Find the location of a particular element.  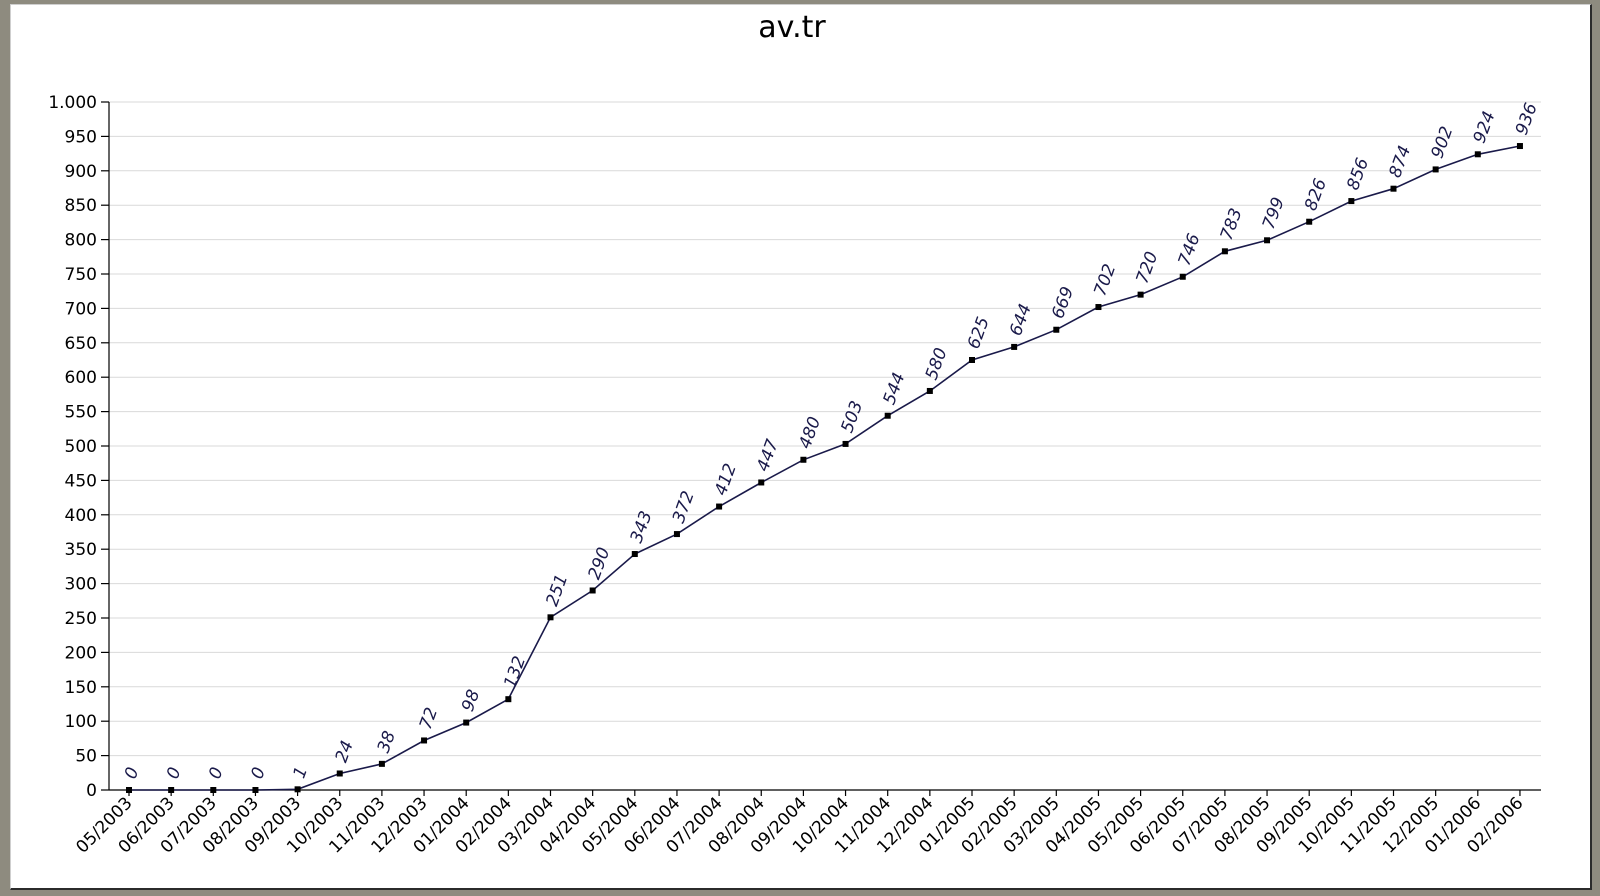

y-tick-label: 100 is located at coordinates (81, 722).